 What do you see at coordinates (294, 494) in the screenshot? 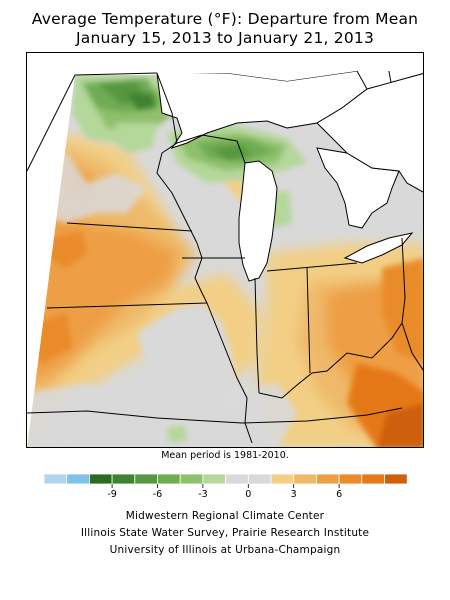
I see `legend-tick-label: 3` at bounding box center [294, 494].